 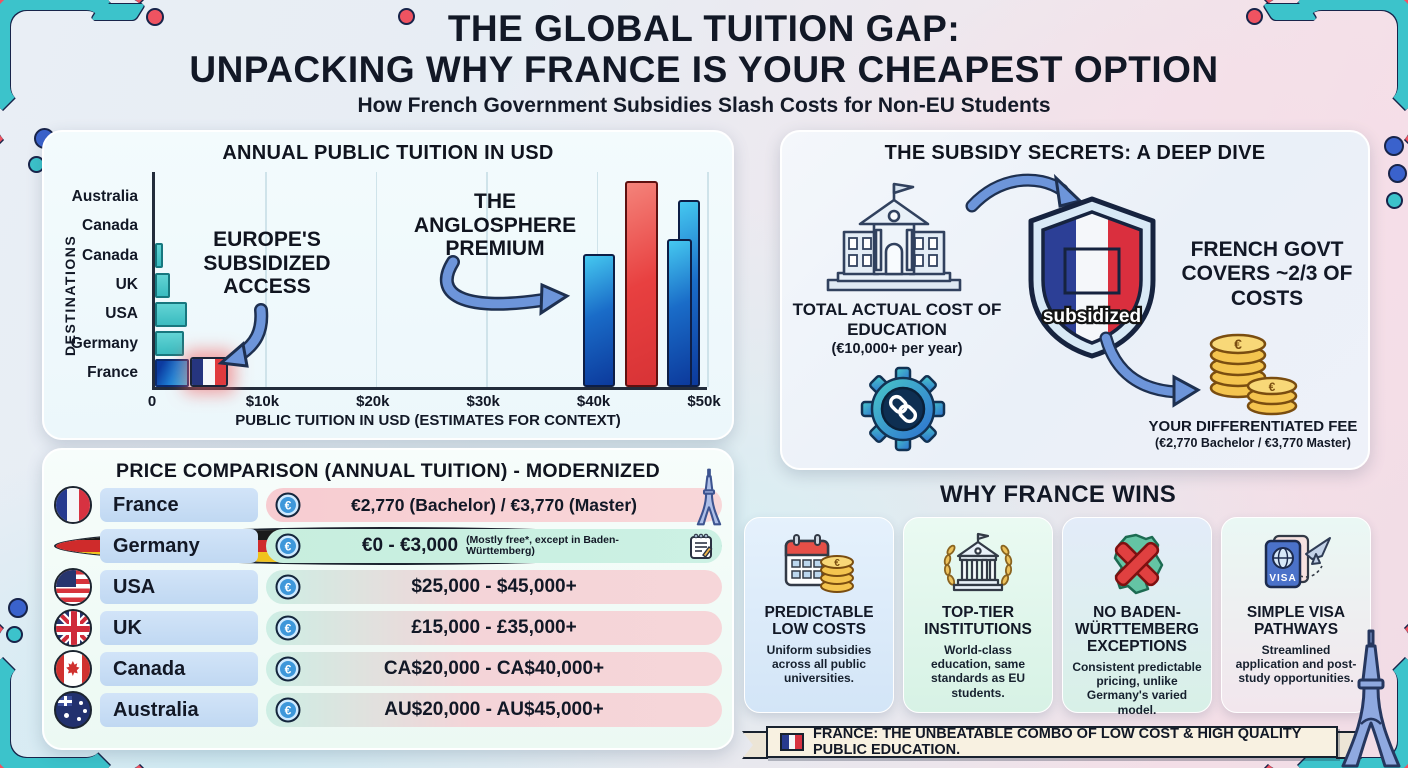 I want to click on france-flag-marker-icon, so click(x=209, y=372).